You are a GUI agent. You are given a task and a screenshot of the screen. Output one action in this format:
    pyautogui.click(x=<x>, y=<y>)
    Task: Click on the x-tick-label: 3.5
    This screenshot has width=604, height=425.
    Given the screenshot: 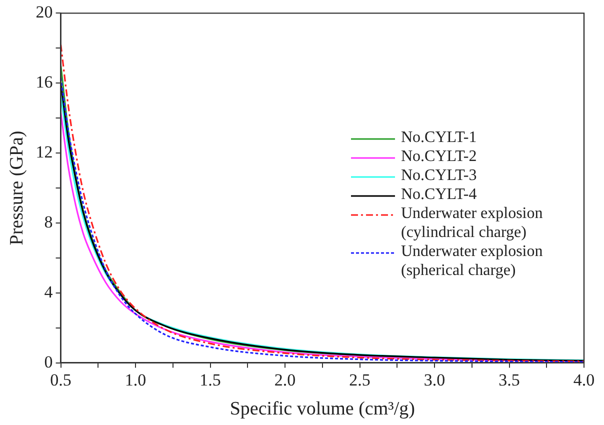 What is the action you would take?
    pyautogui.click(x=509, y=380)
    